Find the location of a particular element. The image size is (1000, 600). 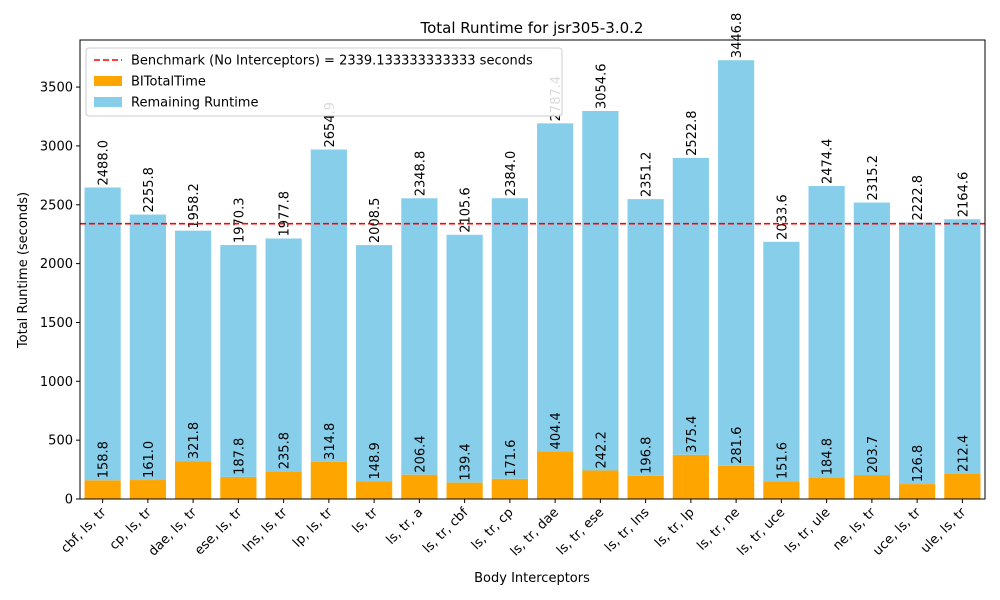

data-label-remaining-runtime: 2255.8 is located at coordinates (149, 190).